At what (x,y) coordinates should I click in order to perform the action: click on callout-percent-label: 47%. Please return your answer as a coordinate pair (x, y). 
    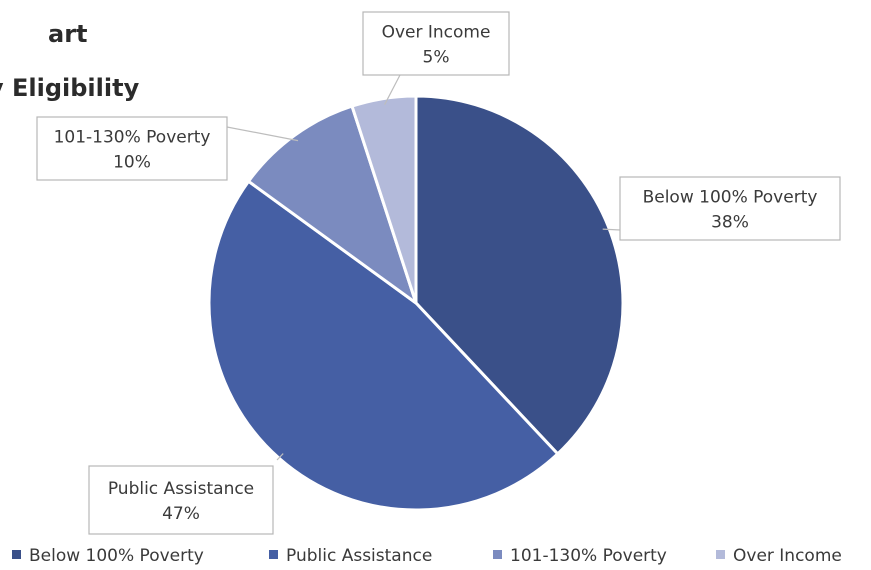
    Looking at the image, I should click on (181, 514).